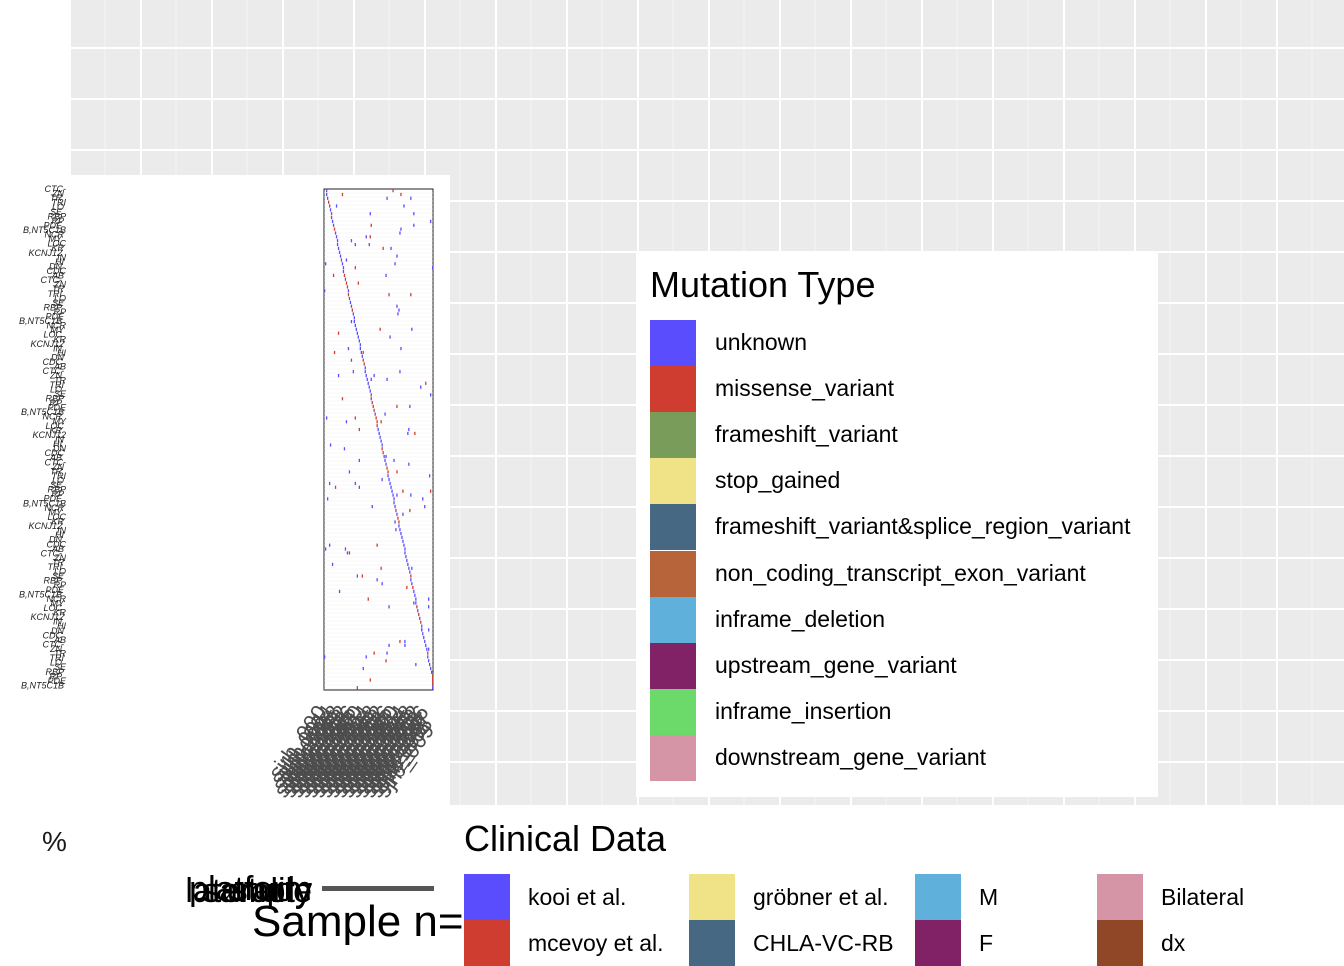 This screenshot has height=966, width=1344. Describe the element at coordinates (1173, 943) in the screenshot. I see `clinical-legend-label: dx` at that location.